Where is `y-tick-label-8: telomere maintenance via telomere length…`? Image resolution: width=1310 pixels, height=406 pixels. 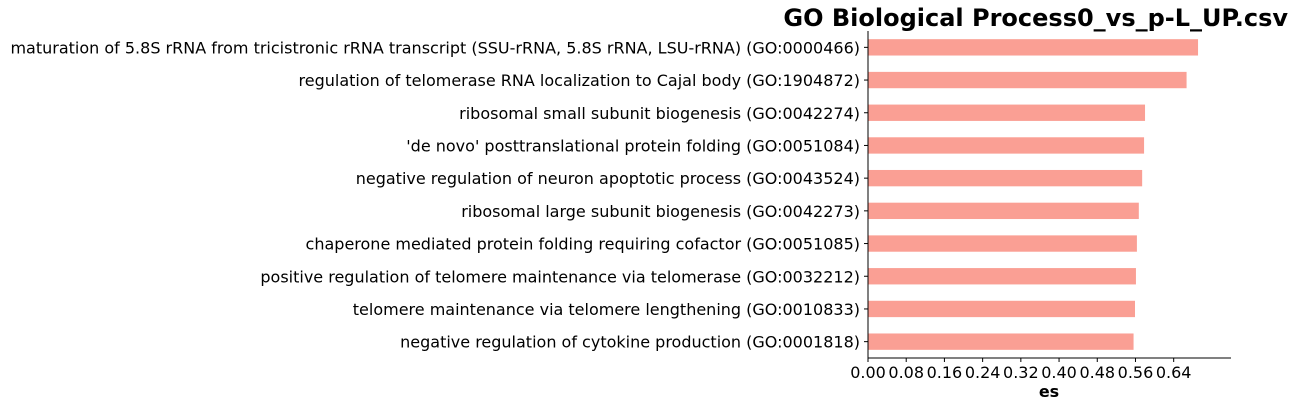
y-tick-label-8: telomere maintenance via telomere length… is located at coordinates (606, 309).